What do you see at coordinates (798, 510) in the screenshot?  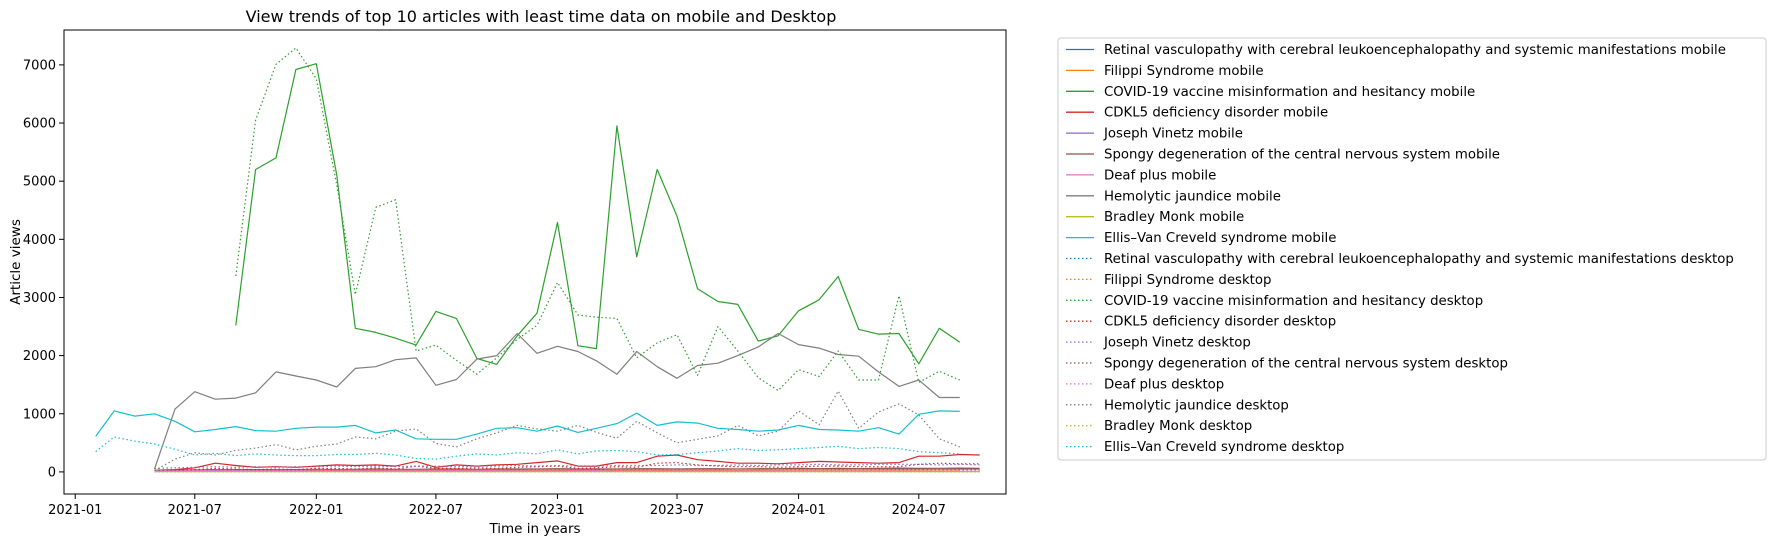 I see `x-tick-label: 2024-01` at bounding box center [798, 510].